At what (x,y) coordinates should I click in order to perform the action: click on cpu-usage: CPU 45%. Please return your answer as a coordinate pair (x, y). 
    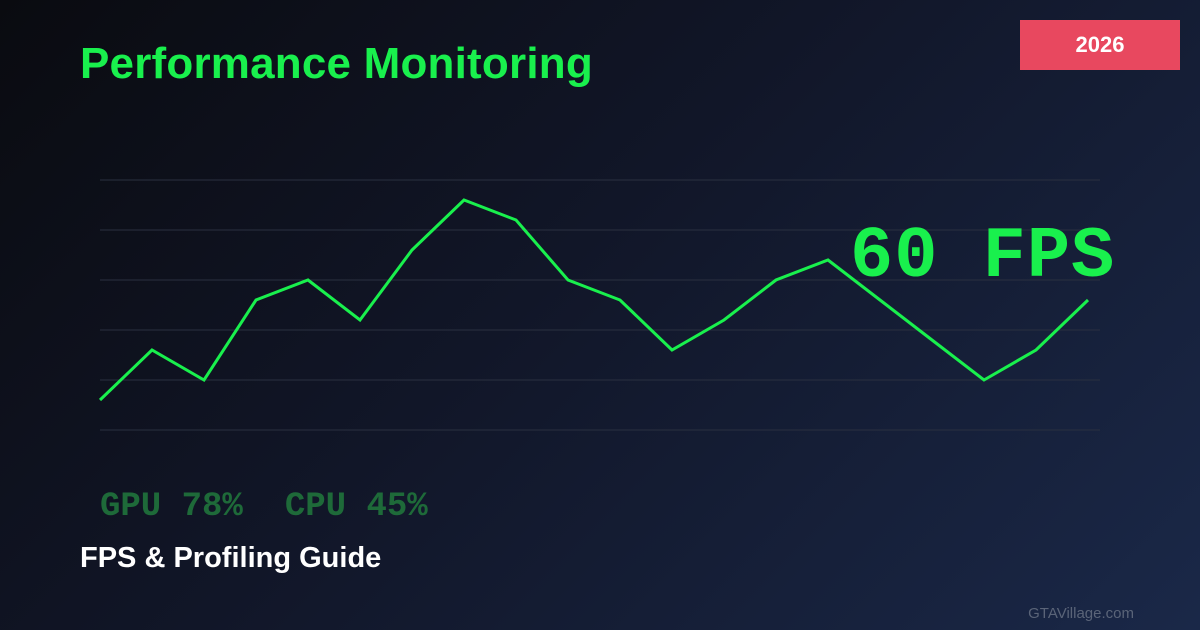
    Looking at the image, I should click on (356, 507).